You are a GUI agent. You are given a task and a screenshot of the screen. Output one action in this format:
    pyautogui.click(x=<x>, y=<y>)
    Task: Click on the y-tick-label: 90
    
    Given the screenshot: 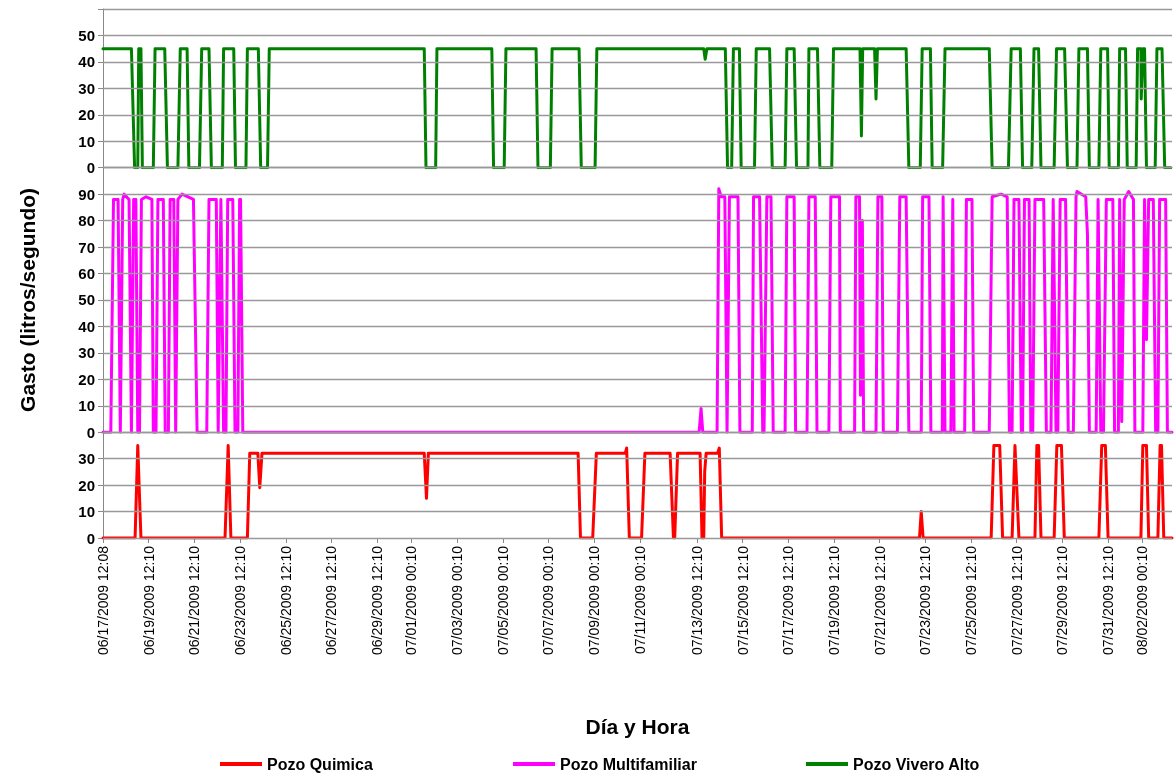 What is the action you would take?
    pyautogui.click(x=86, y=194)
    